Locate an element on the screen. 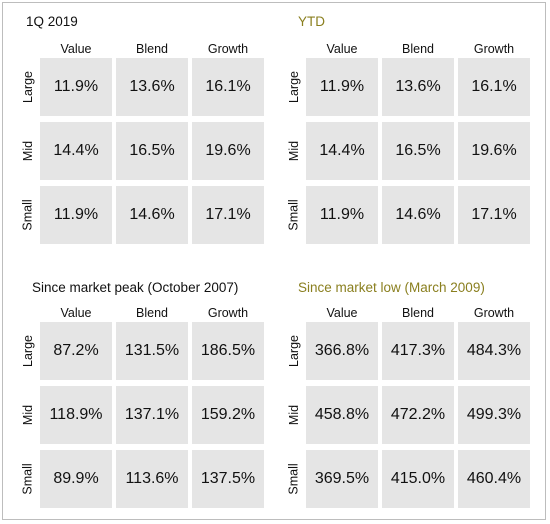 The height and width of the screenshot is (524, 550). panel-title: 1Q 2019 is located at coordinates (52, 21).